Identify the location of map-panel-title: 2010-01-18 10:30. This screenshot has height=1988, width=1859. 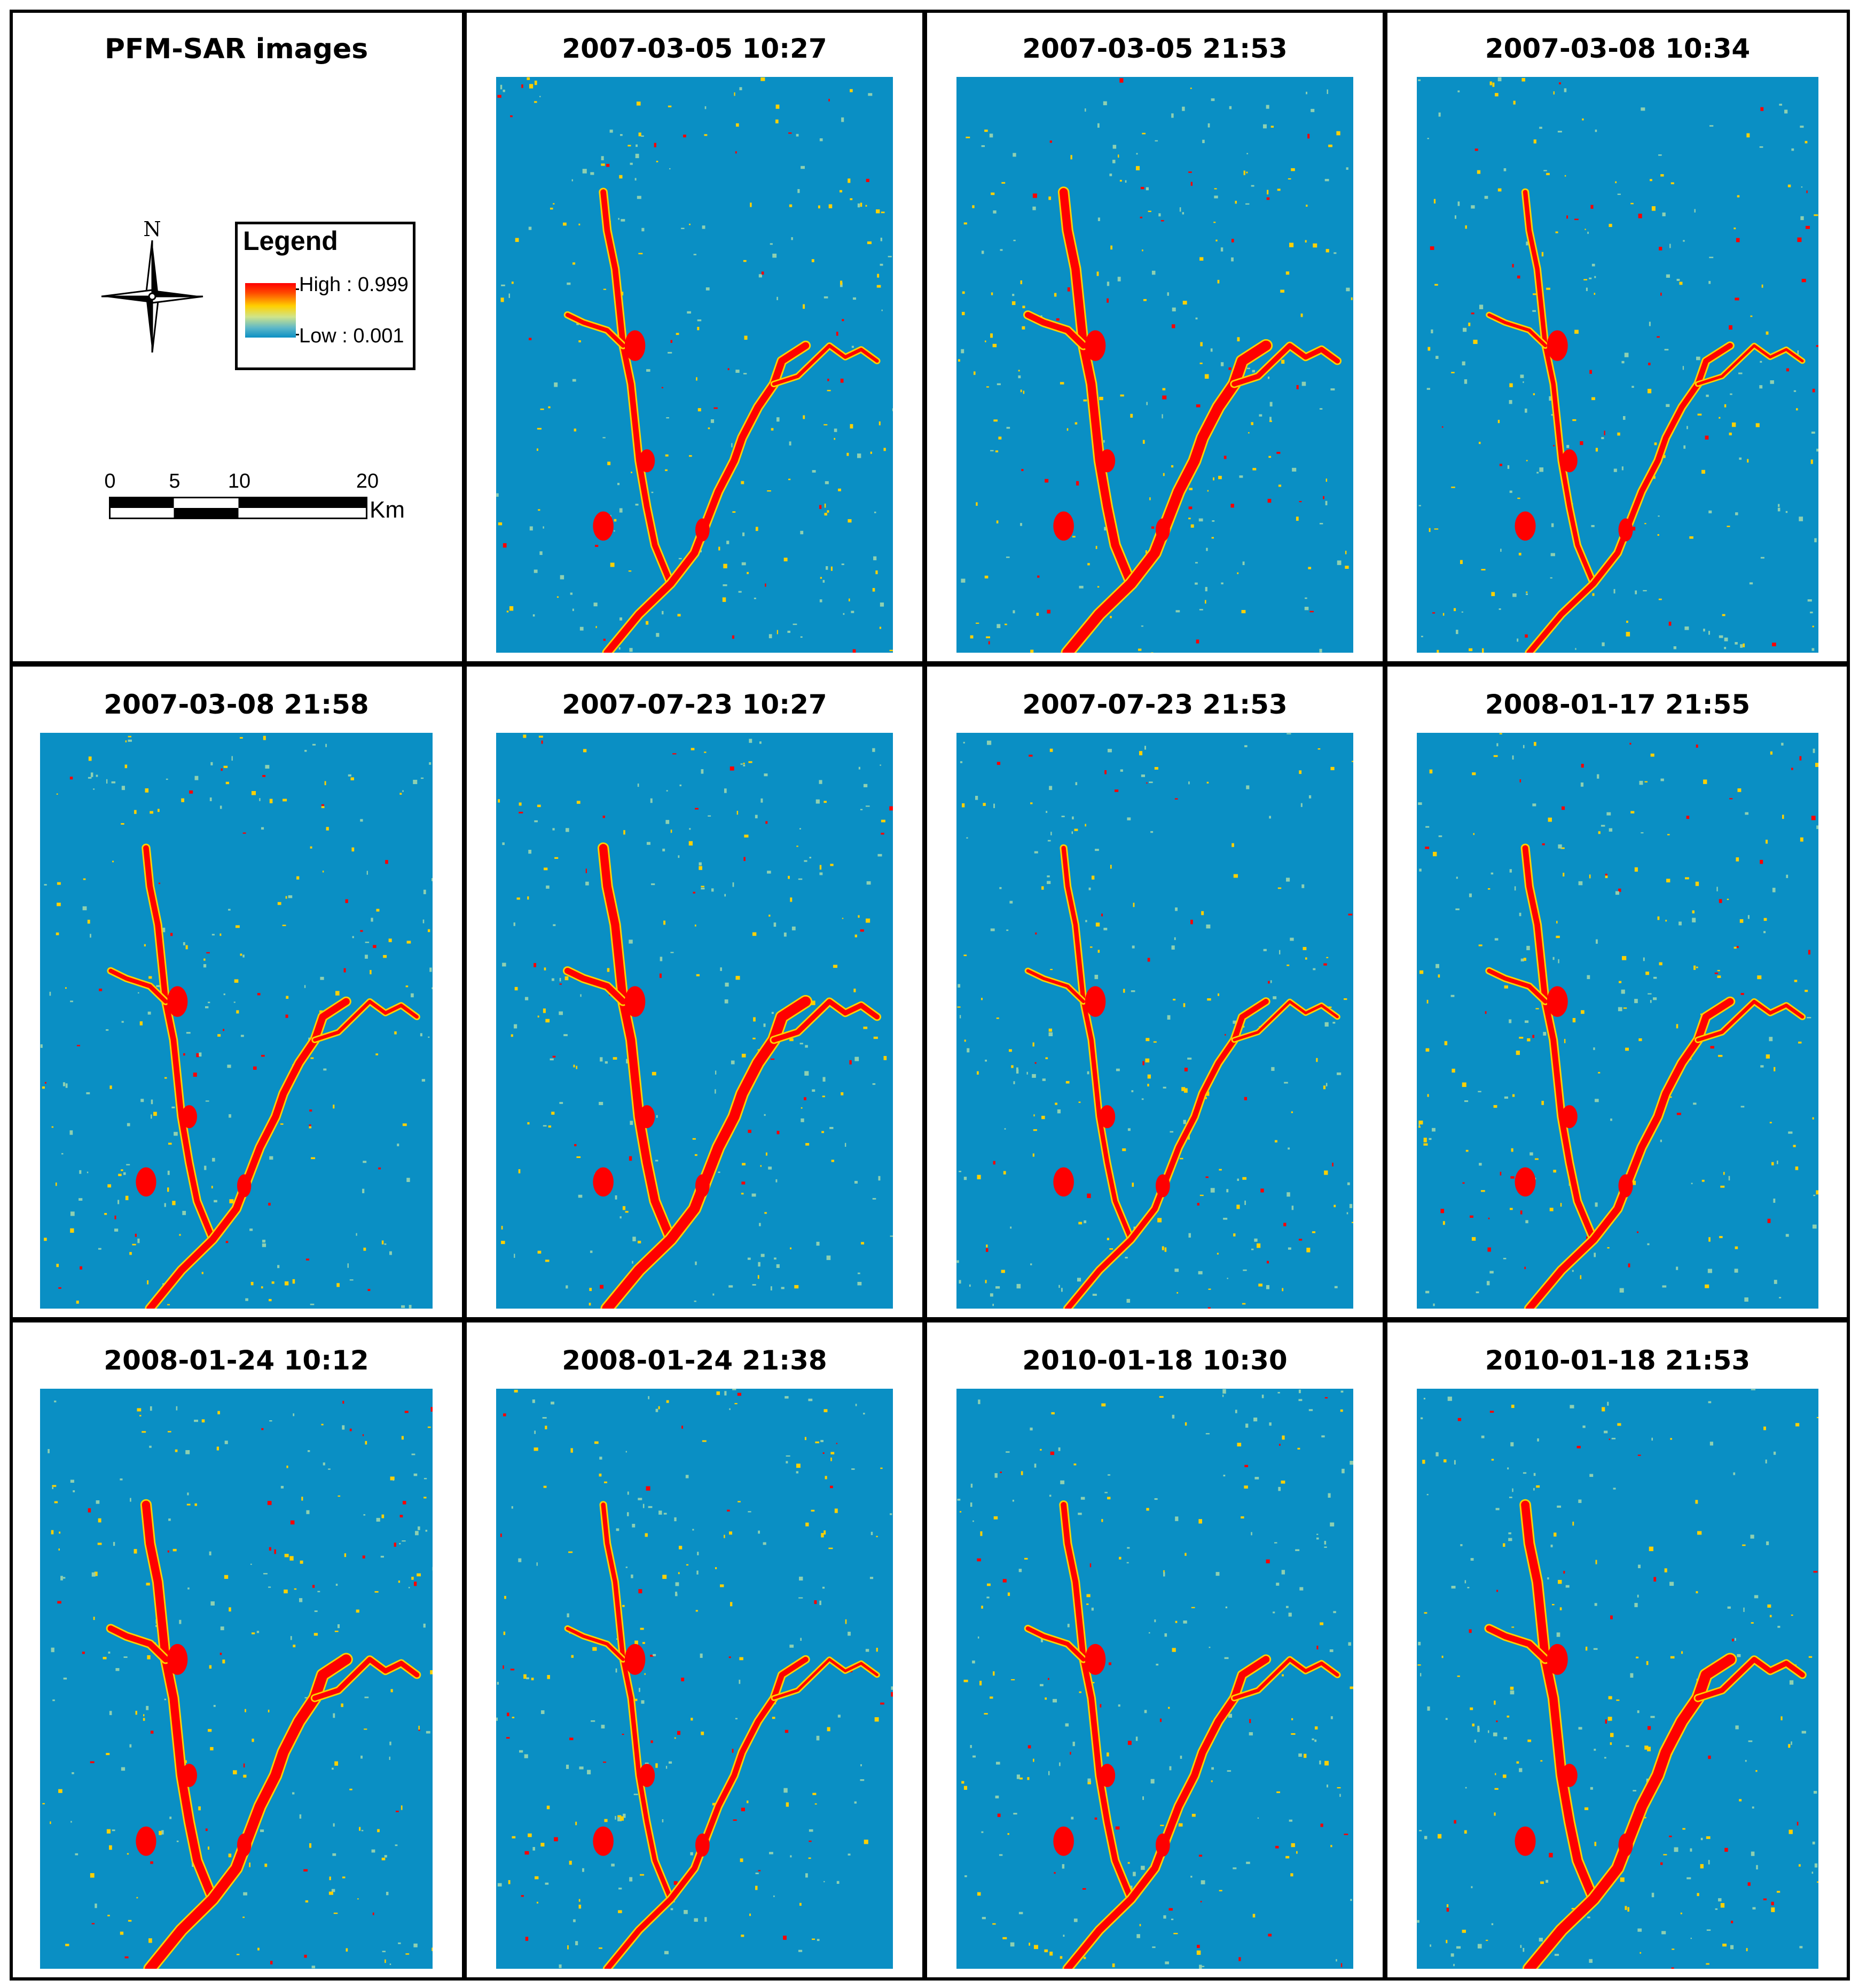
(1155, 1360).